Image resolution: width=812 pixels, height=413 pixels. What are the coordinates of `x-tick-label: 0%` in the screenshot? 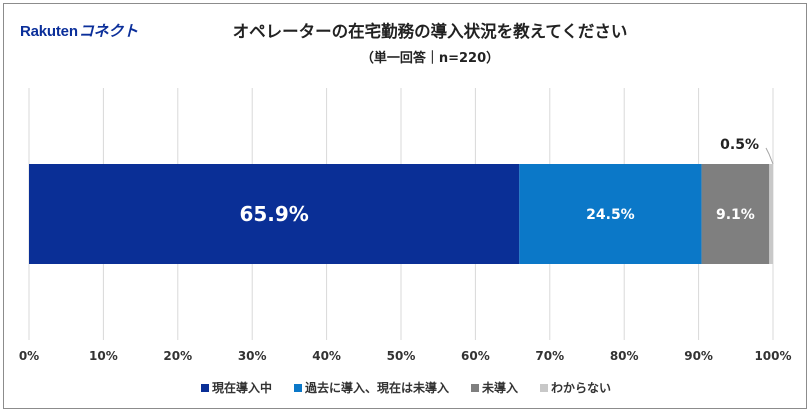 It's located at (29, 356).